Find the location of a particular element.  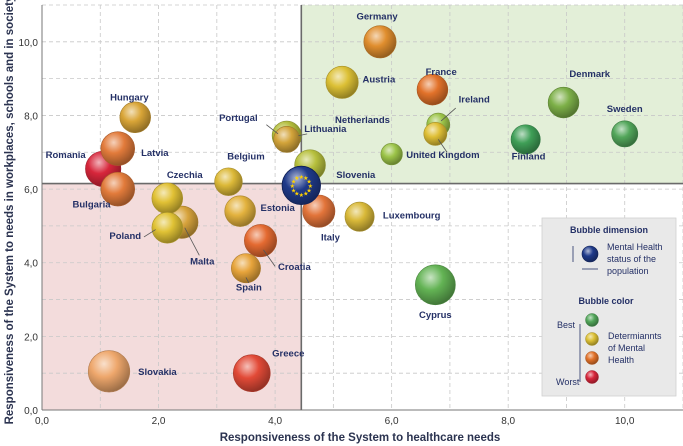

label-croatia: Croatia is located at coordinates (294, 267).